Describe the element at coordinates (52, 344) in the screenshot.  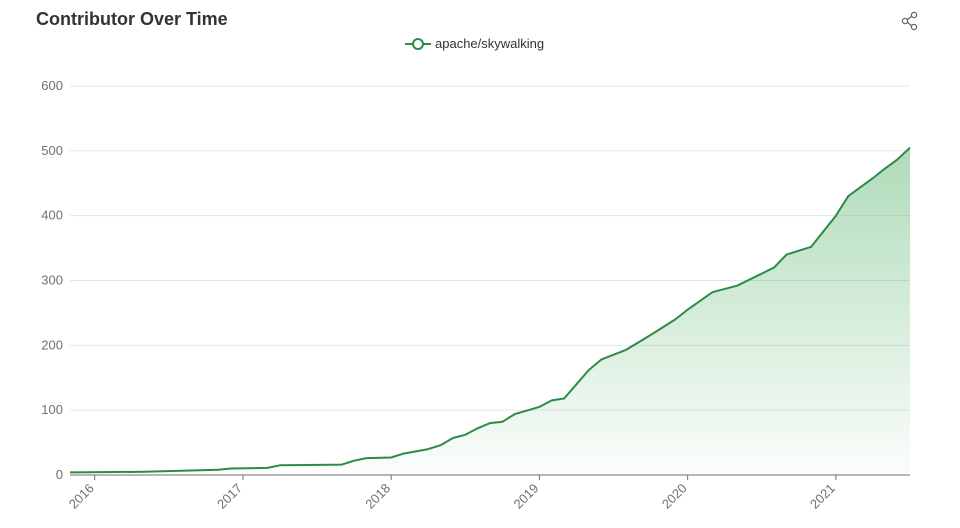
I see `y-tick-label: 200` at that location.